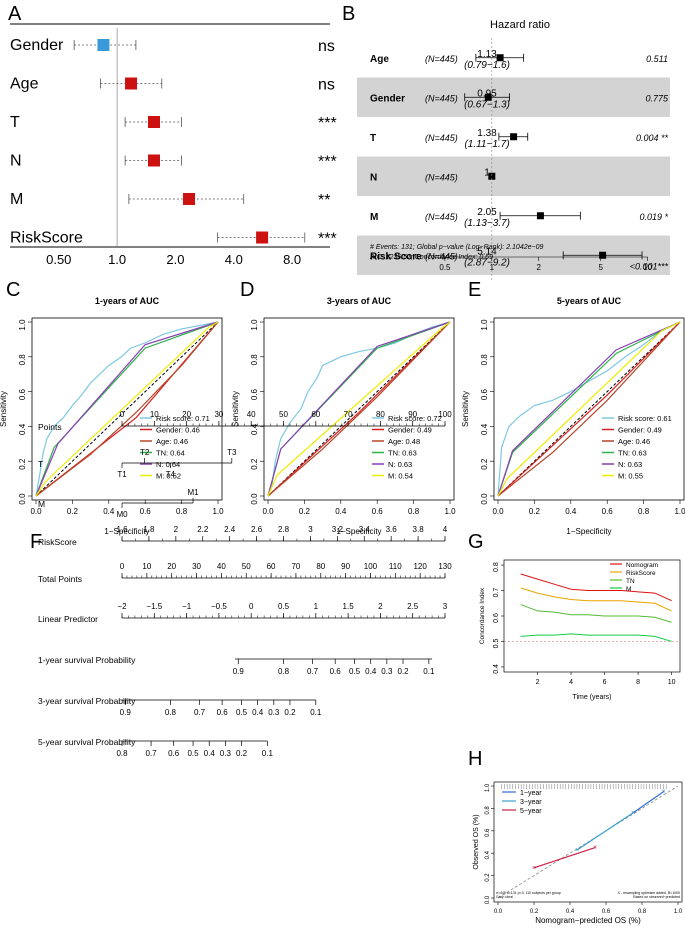 The width and height of the screenshot is (685, 939). I want to click on roc-y-tick-label: 0.2, so click(254, 464).